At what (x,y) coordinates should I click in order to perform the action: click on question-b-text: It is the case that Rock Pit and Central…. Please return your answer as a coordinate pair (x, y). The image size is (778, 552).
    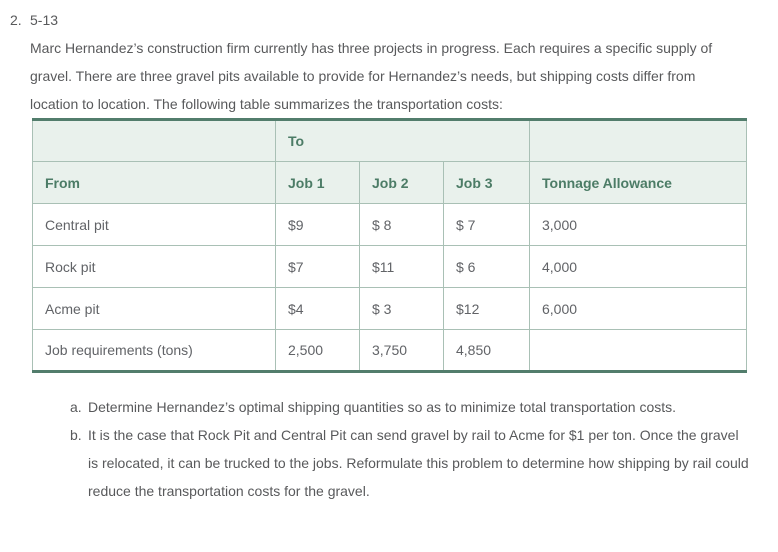
    Looking at the image, I should click on (418, 463).